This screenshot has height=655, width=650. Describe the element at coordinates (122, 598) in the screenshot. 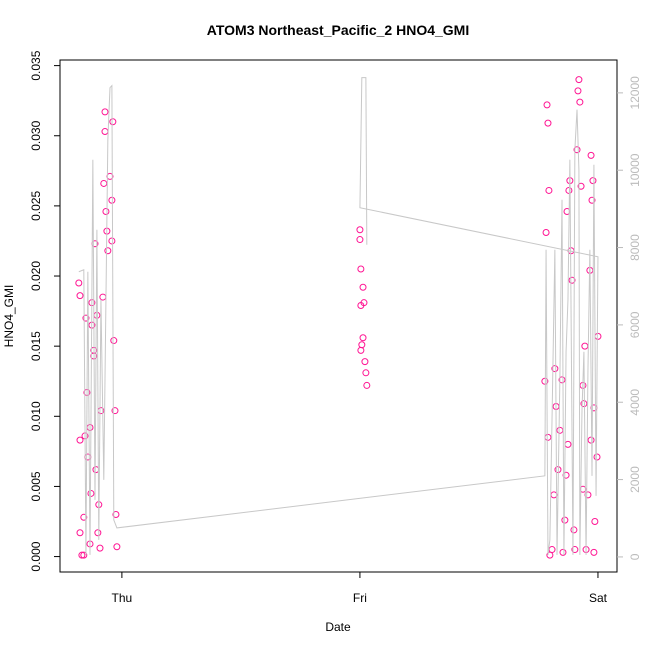

I see `x-tick-label: Thu` at that location.